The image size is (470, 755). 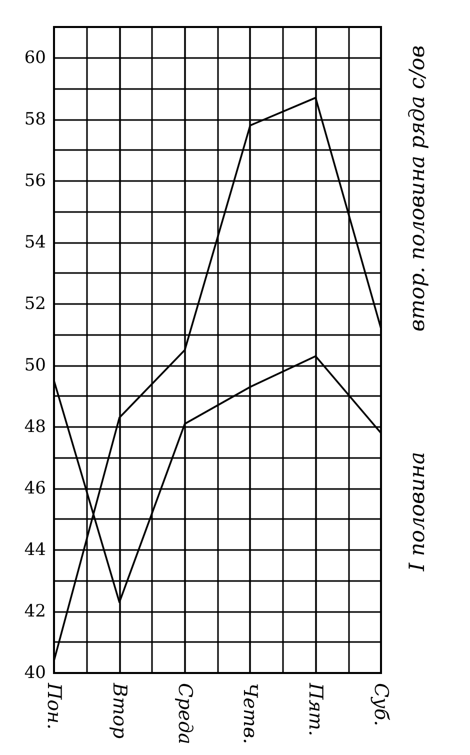 What do you see at coordinates (35, 550) in the screenshot?
I see `y-tick-label: 44` at bounding box center [35, 550].